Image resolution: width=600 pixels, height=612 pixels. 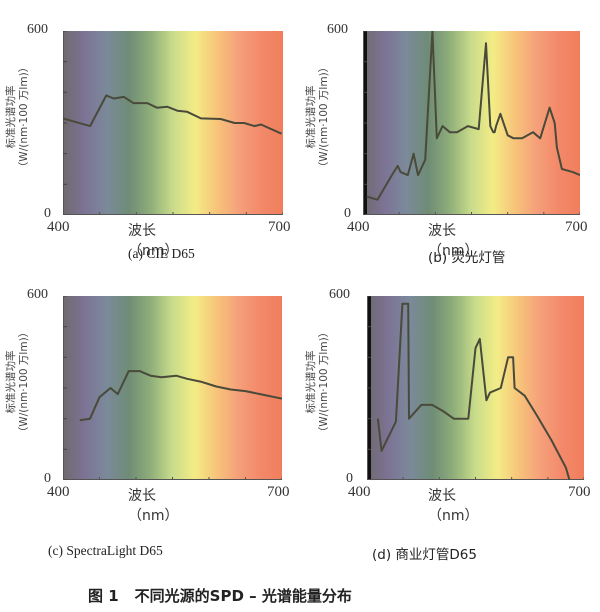 What do you see at coordinates (103, 596) in the screenshot?
I see `figure-number: 图 1` at bounding box center [103, 596].